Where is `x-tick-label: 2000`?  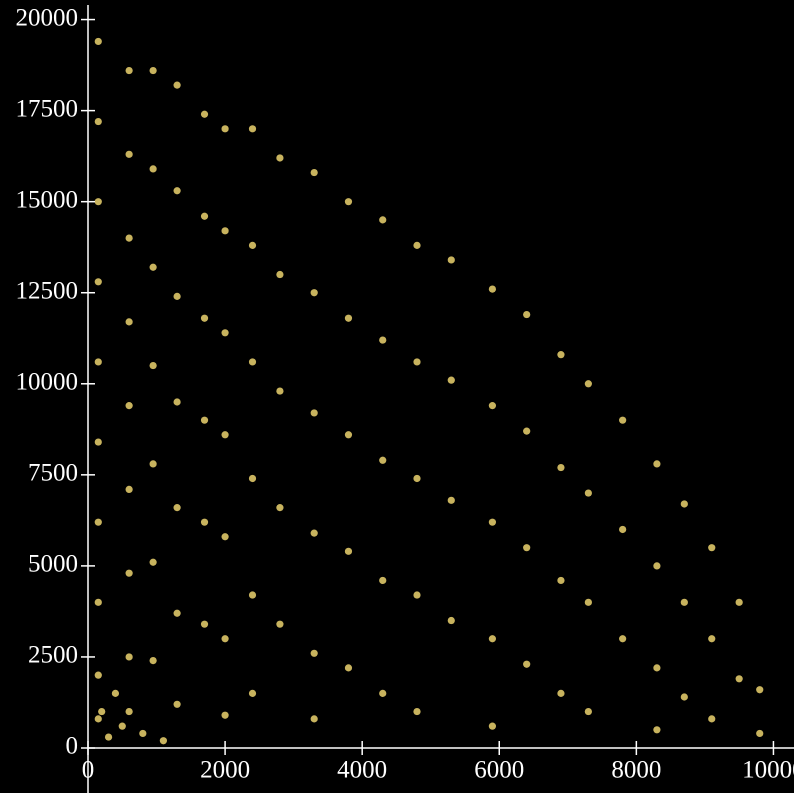 x-tick-label: 2000 is located at coordinates (225, 770).